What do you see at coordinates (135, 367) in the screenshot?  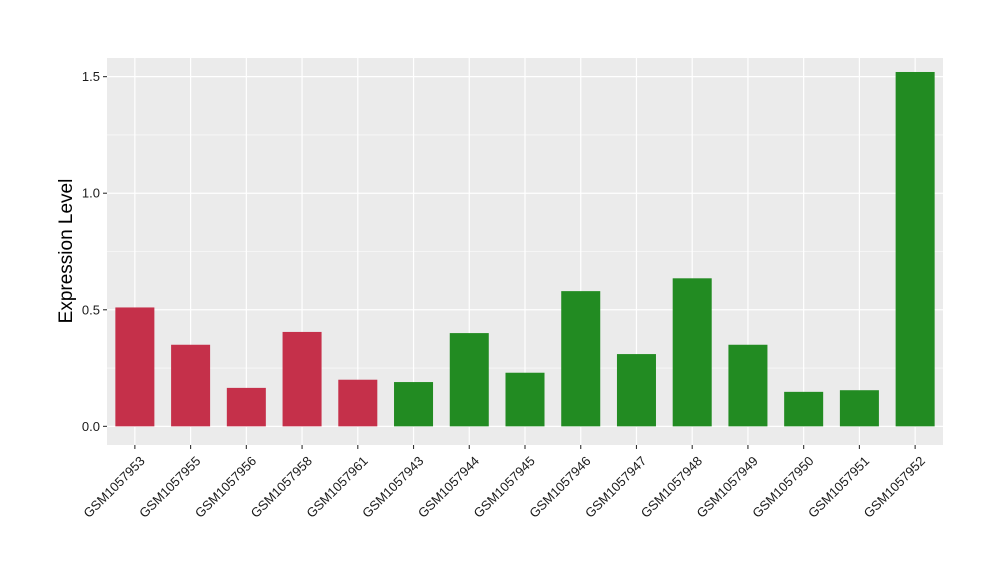 I see `bar-GSM1057953` at bounding box center [135, 367].